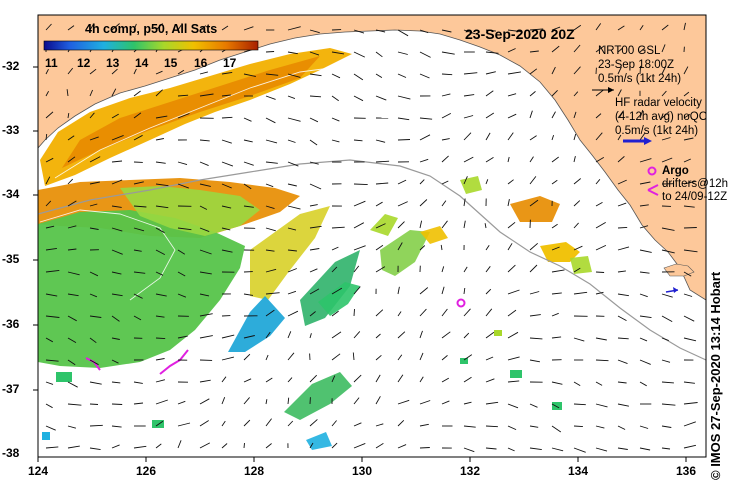 The image size is (749, 496). Describe the element at coordinates (146, 471) in the screenshot. I see `x-tick-label: 126` at that location.